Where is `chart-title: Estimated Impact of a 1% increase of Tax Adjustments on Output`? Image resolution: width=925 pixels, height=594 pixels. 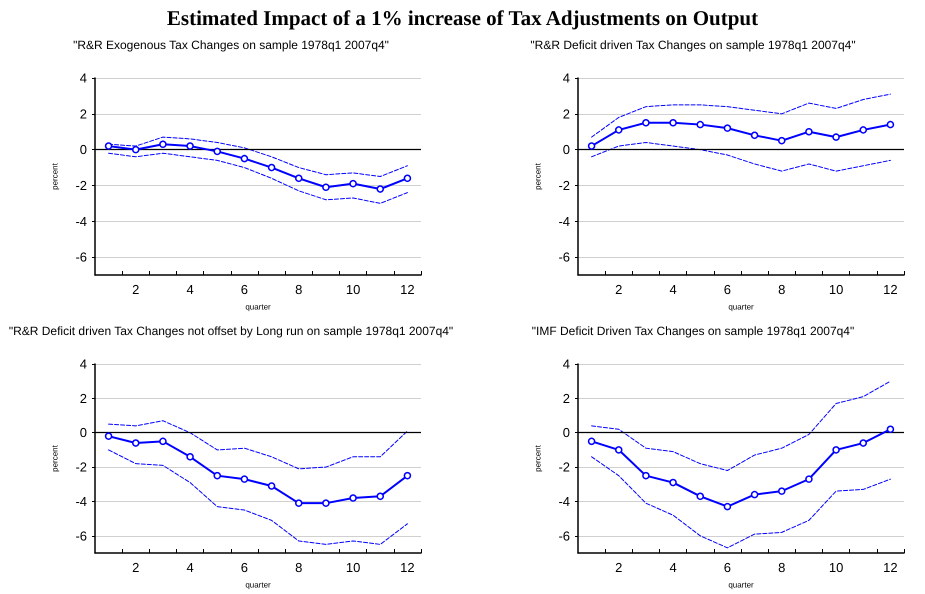
chart-title: Estimated Impact of a 1% increase of Tax Adjustments on Output is located at coordinates (463, 17).